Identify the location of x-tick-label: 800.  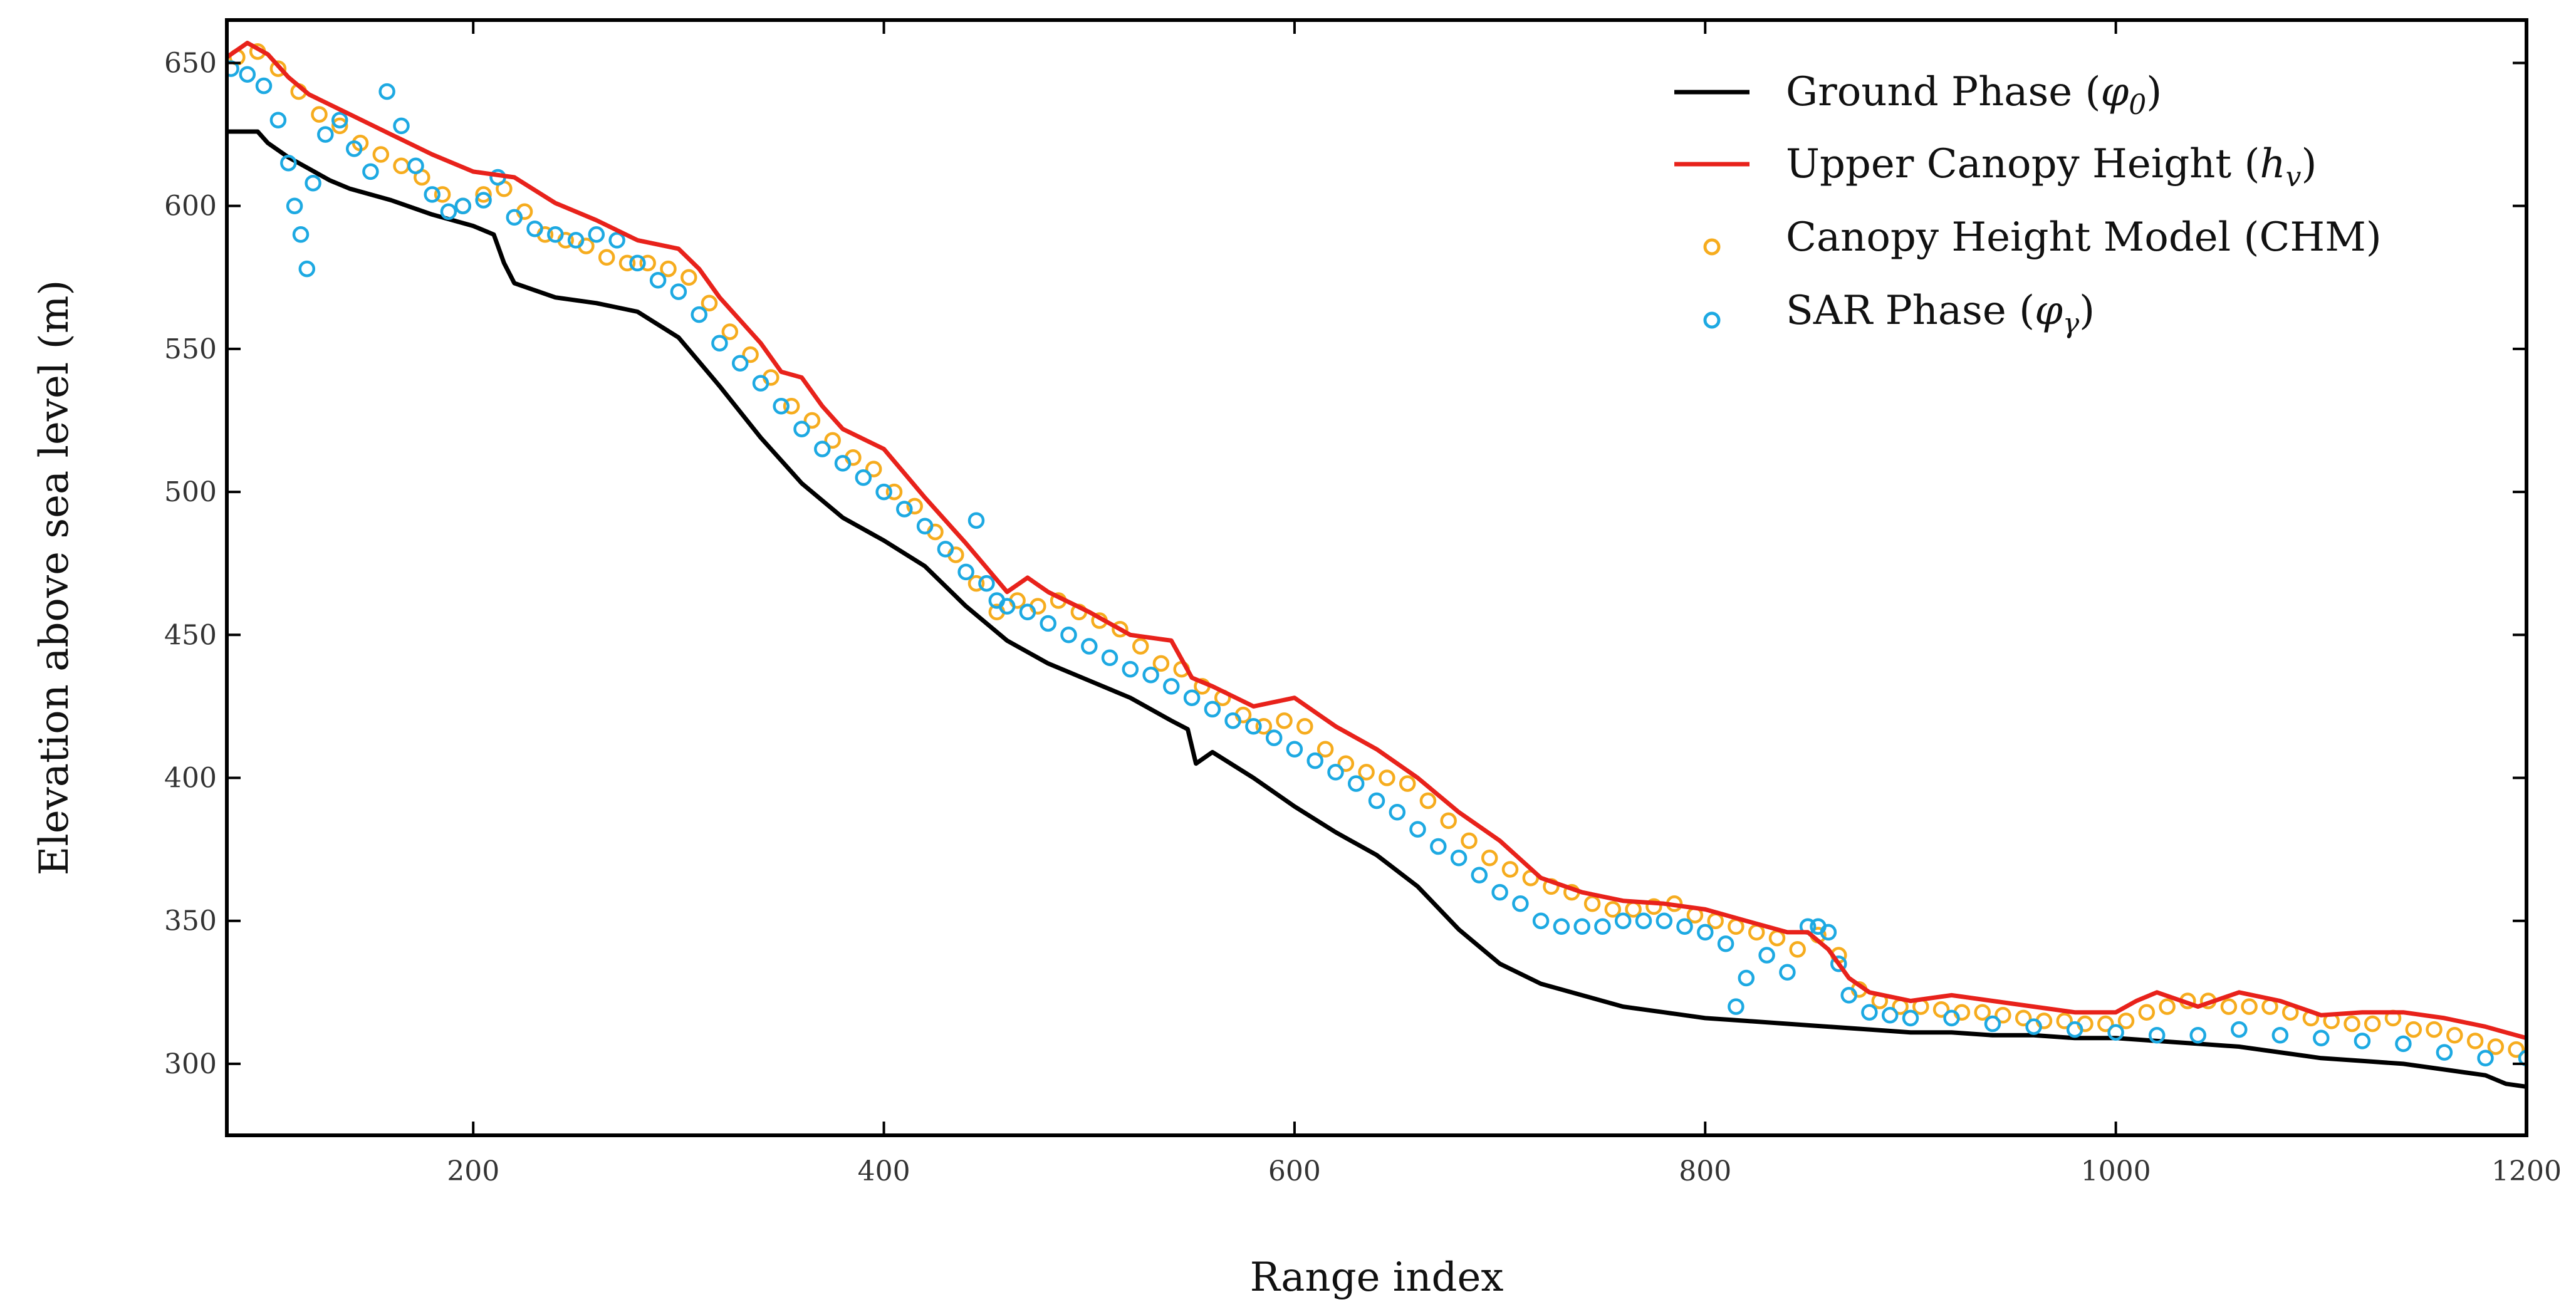
(1705, 1171).